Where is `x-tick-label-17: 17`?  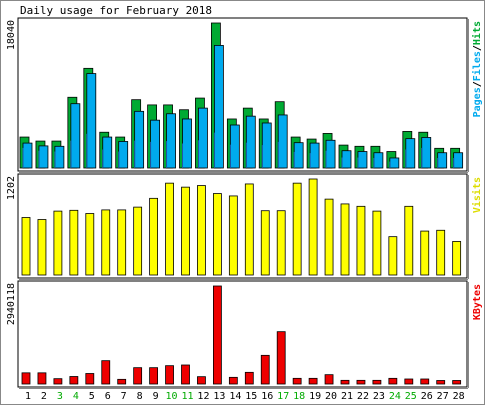
x-tick-label-17: 17 is located at coordinates (283, 396).